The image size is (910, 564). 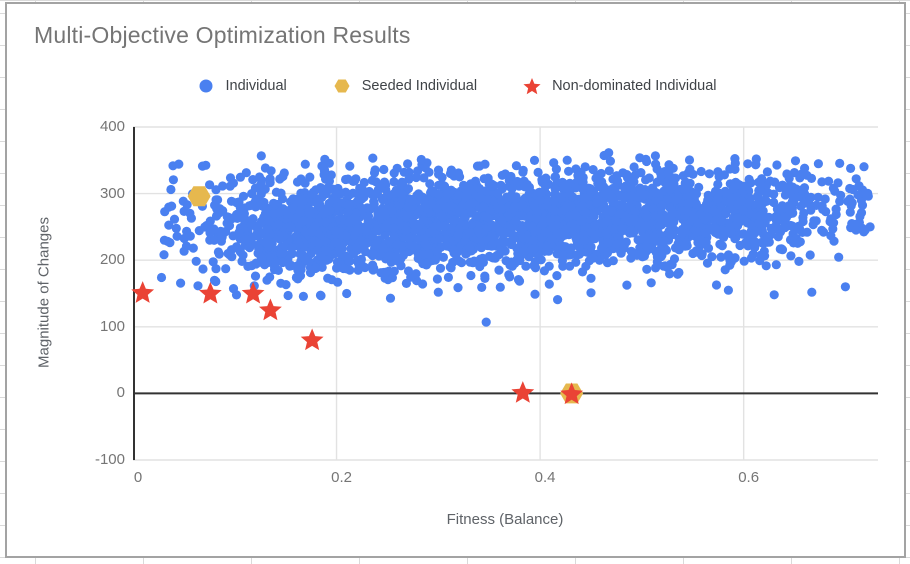 What do you see at coordinates (205, 86) in the screenshot?
I see `circle-icon` at bounding box center [205, 86].